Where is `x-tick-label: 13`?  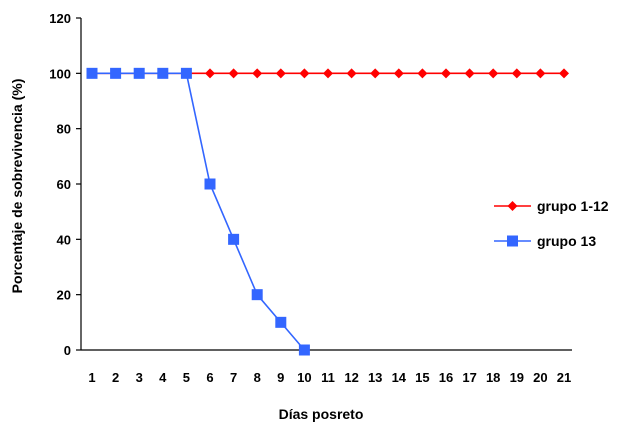 x-tick-label: 13 is located at coordinates (375, 377).